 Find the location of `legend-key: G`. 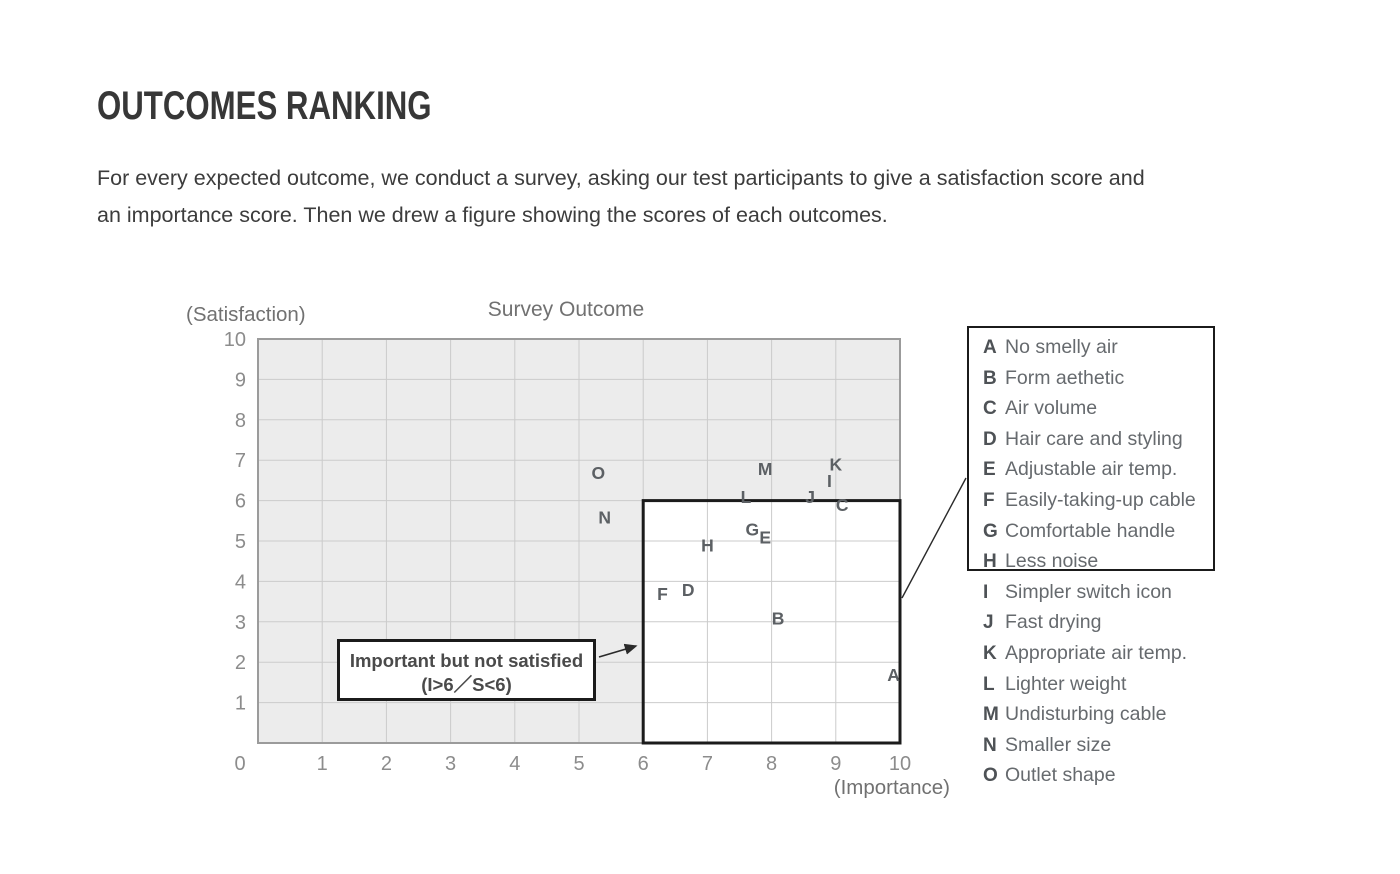

legend-key: G is located at coordinates (990, 531).